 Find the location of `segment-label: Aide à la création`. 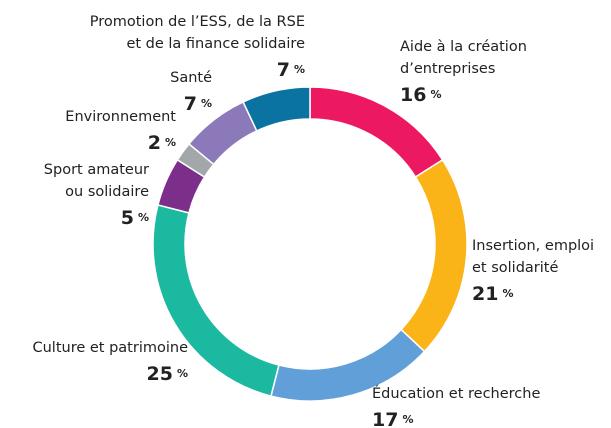

segment-label: Aide à la création is located at coordinates (463, 47).